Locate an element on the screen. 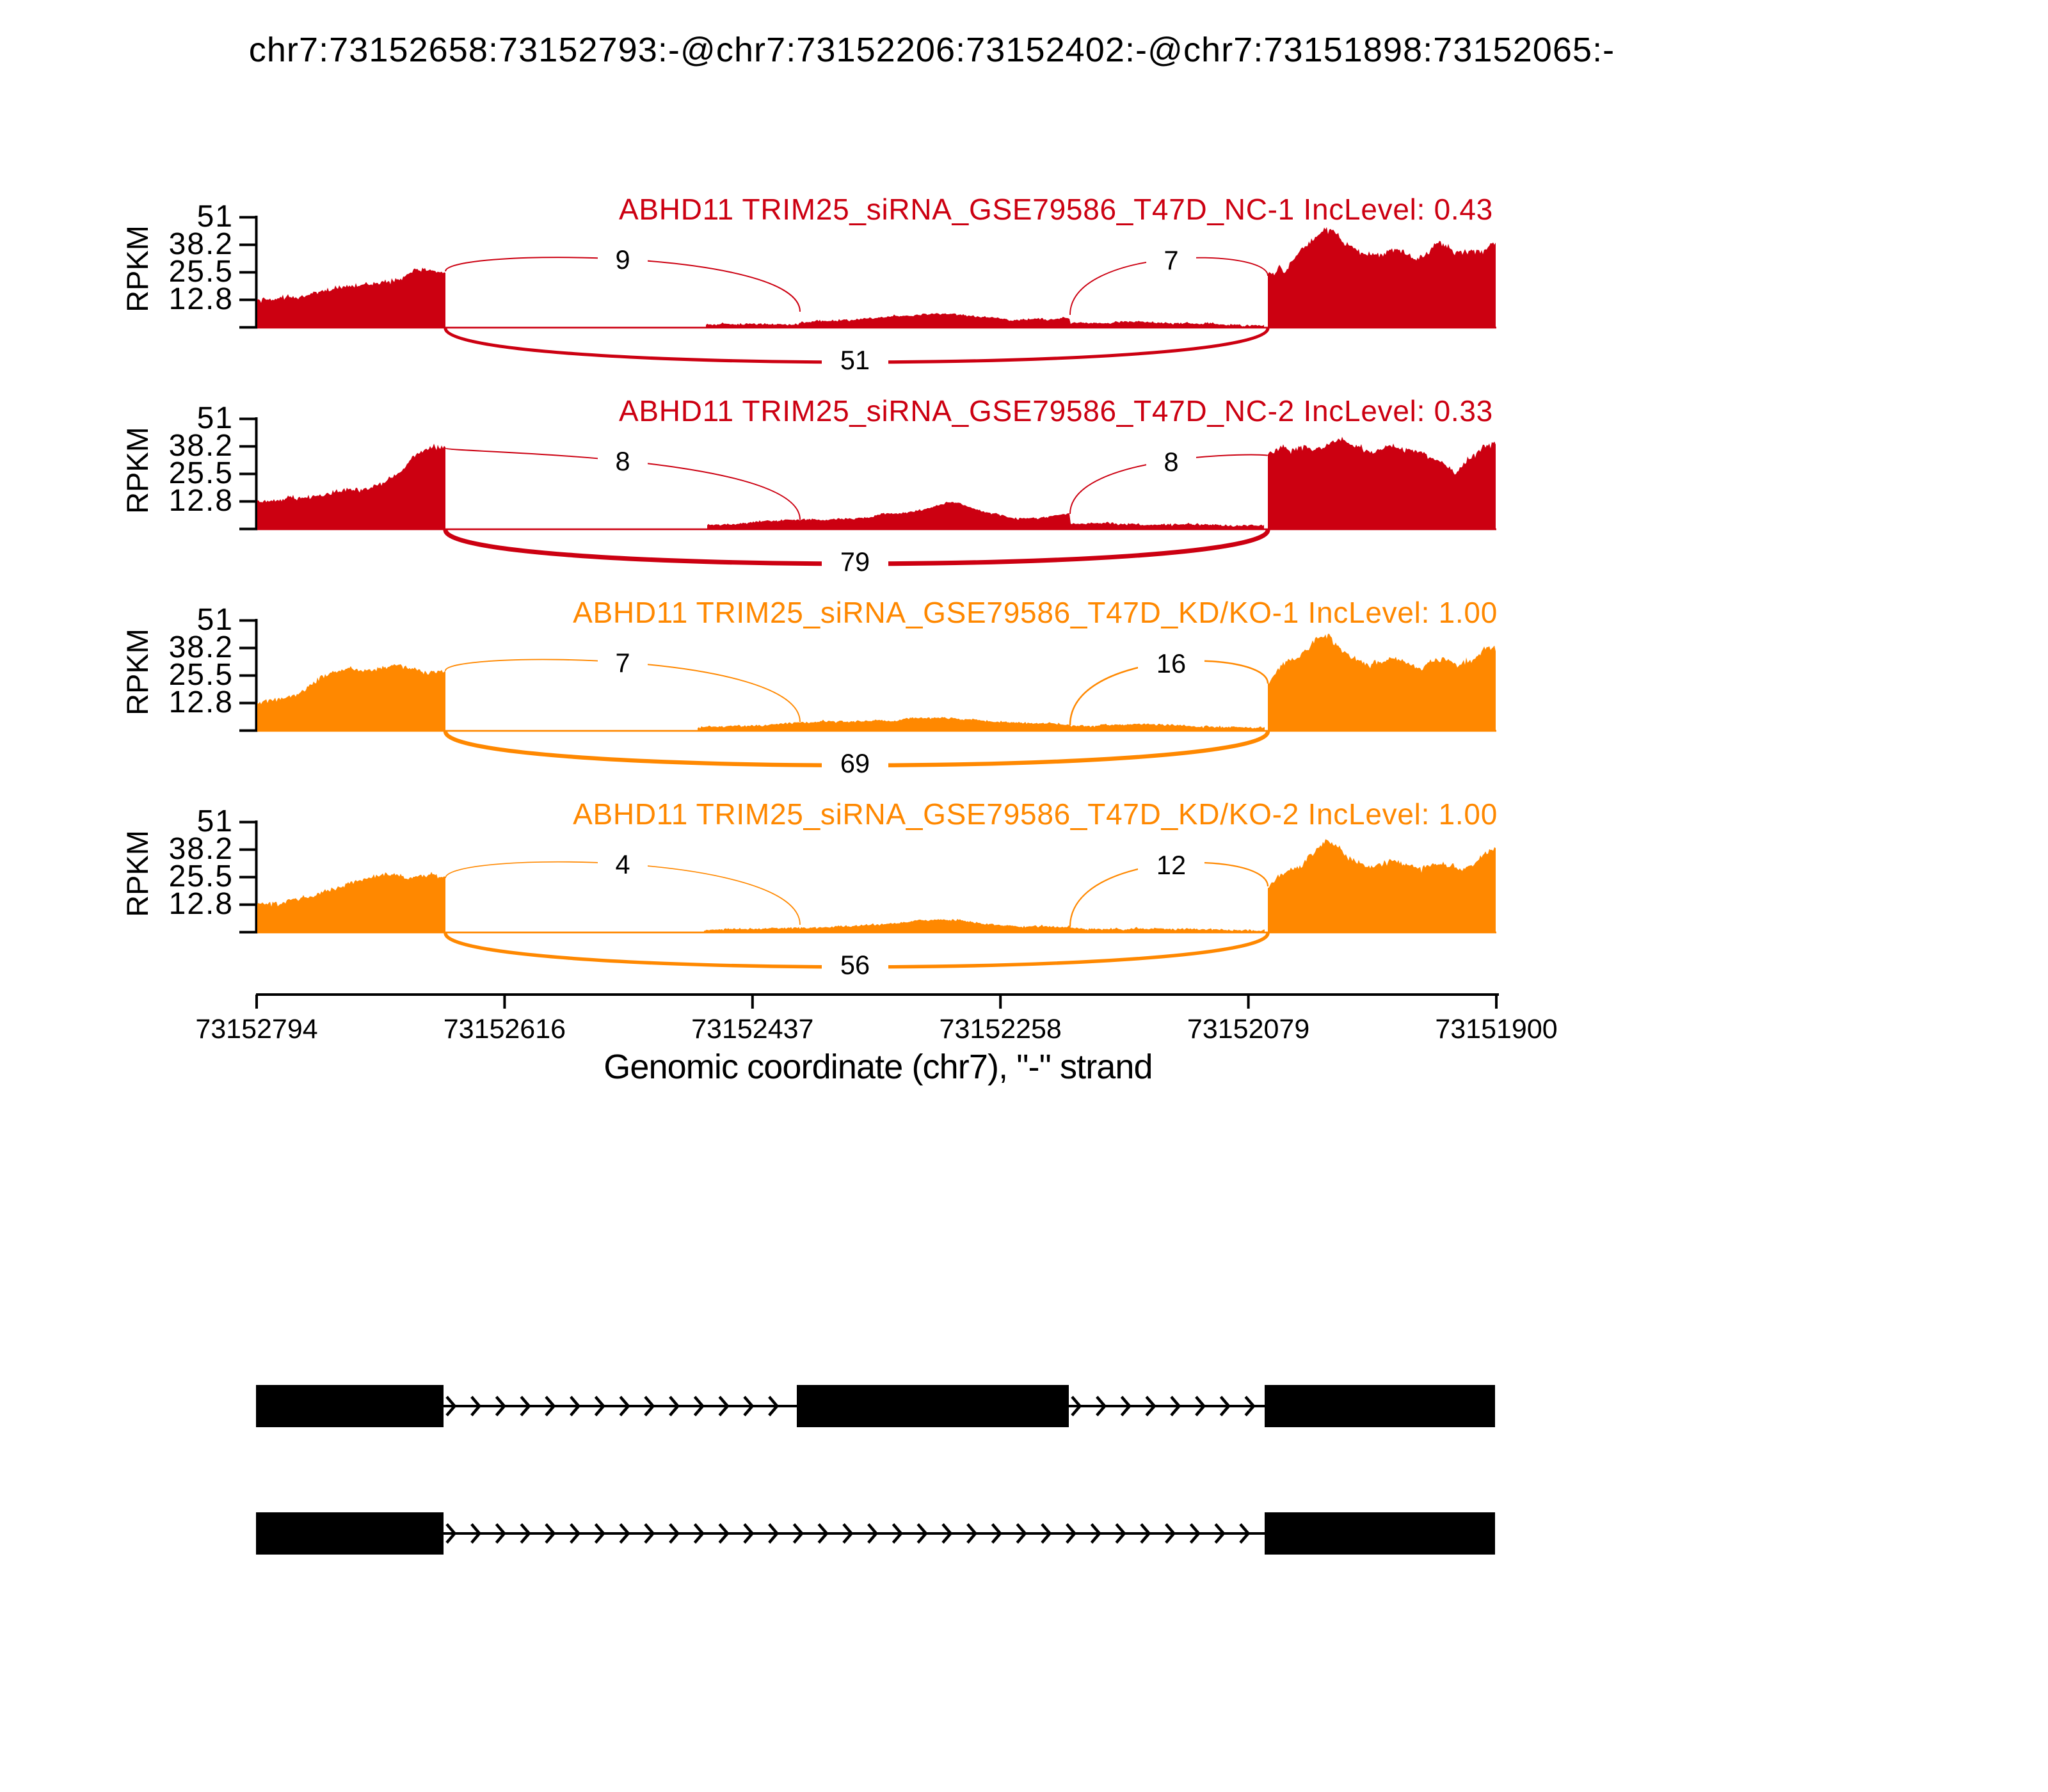  svg-text: 73151900 is located at coordinates (1496, 1029).